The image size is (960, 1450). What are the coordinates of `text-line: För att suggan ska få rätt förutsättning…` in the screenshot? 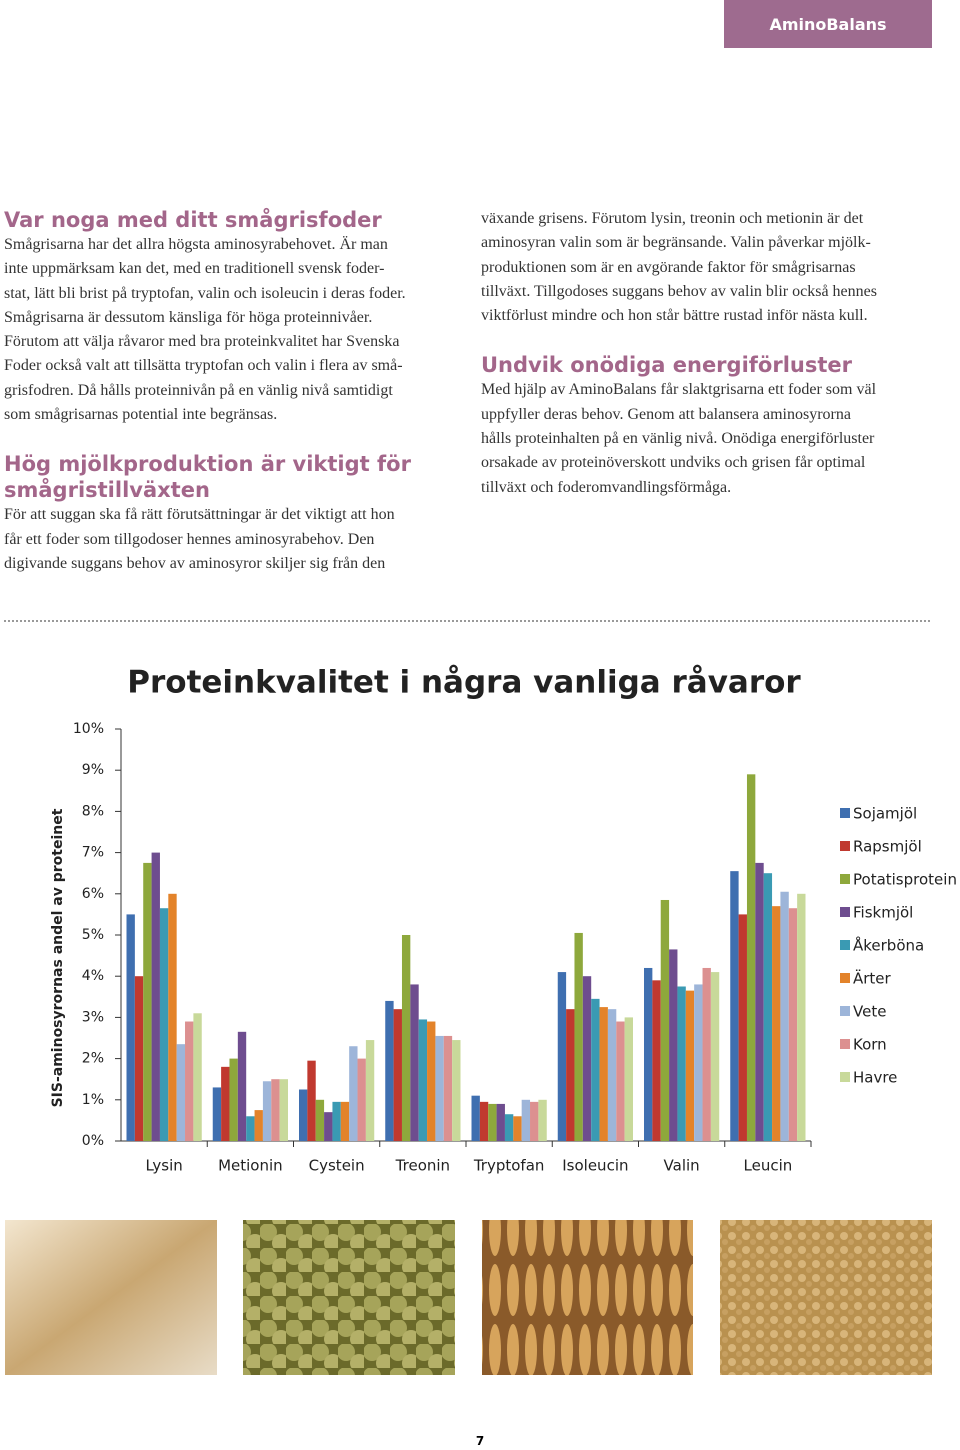 It's located at (199, 515).